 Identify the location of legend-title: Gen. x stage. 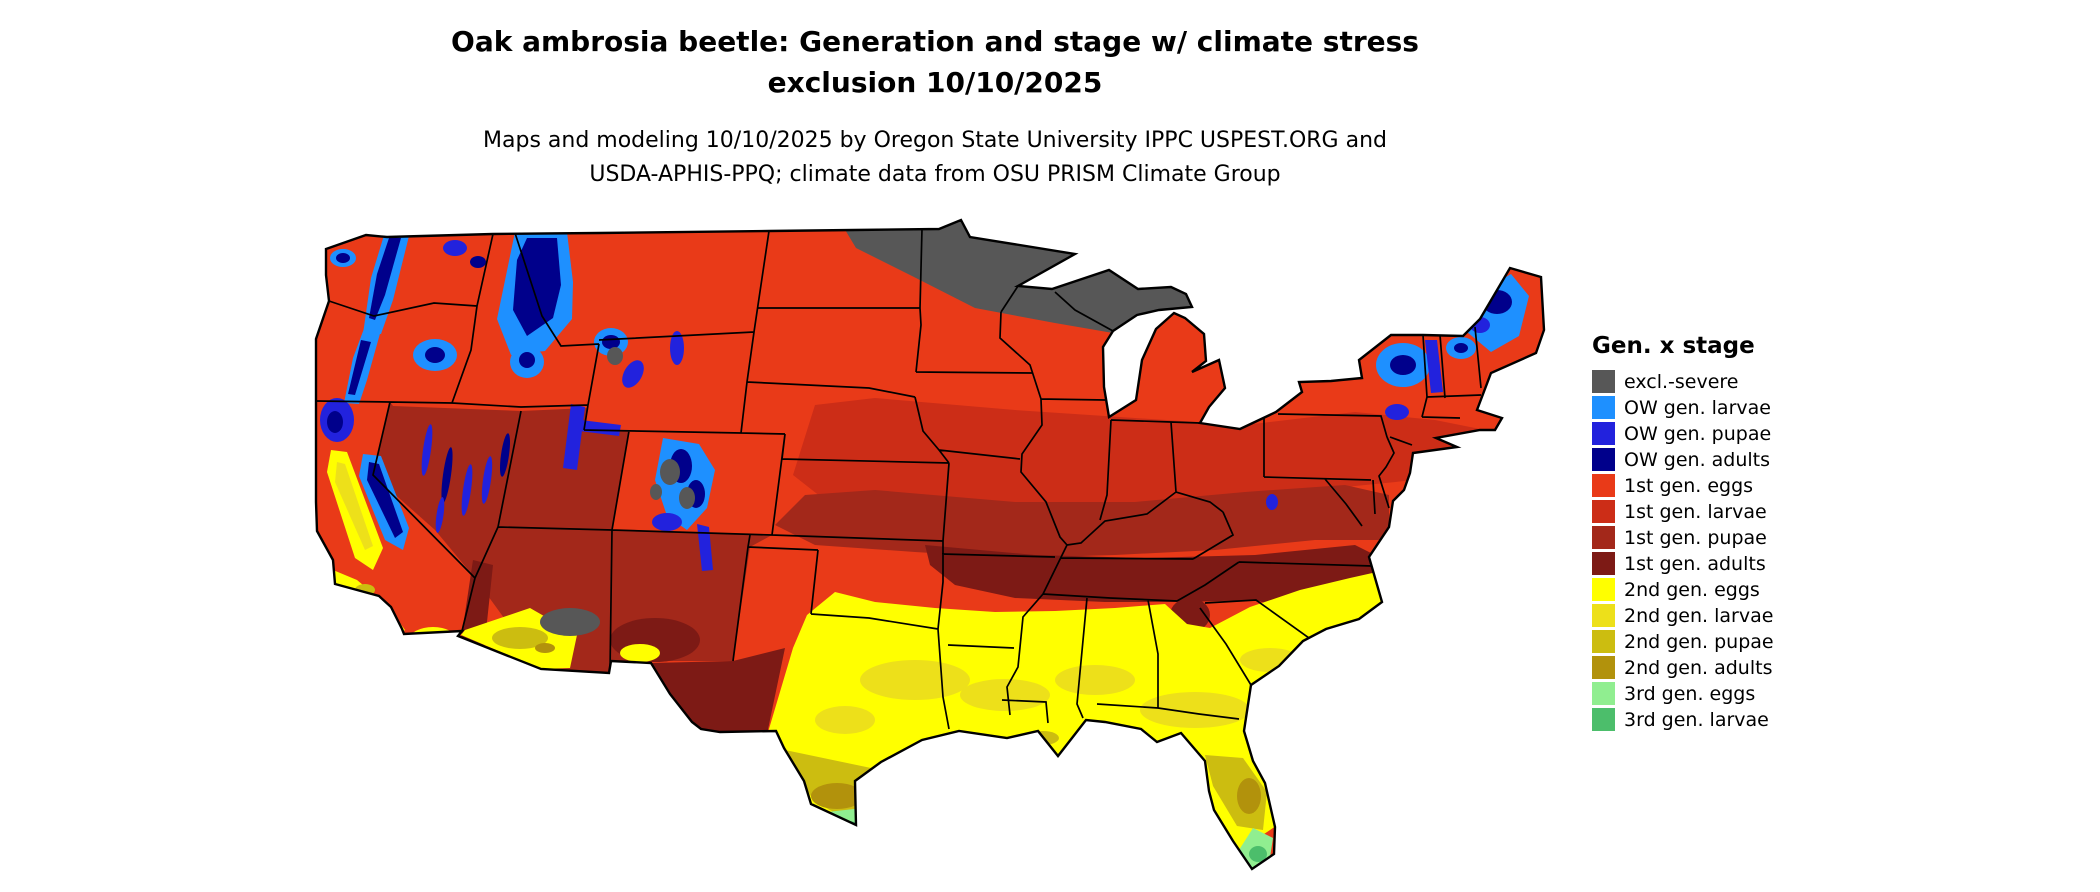
(1673, 346).